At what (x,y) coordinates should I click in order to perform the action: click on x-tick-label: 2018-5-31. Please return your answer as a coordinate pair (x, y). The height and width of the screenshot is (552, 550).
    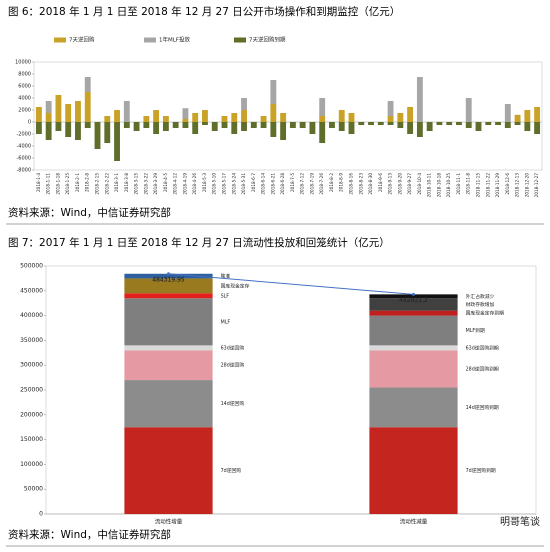
    Looking at the image, I should click on (243, 184).